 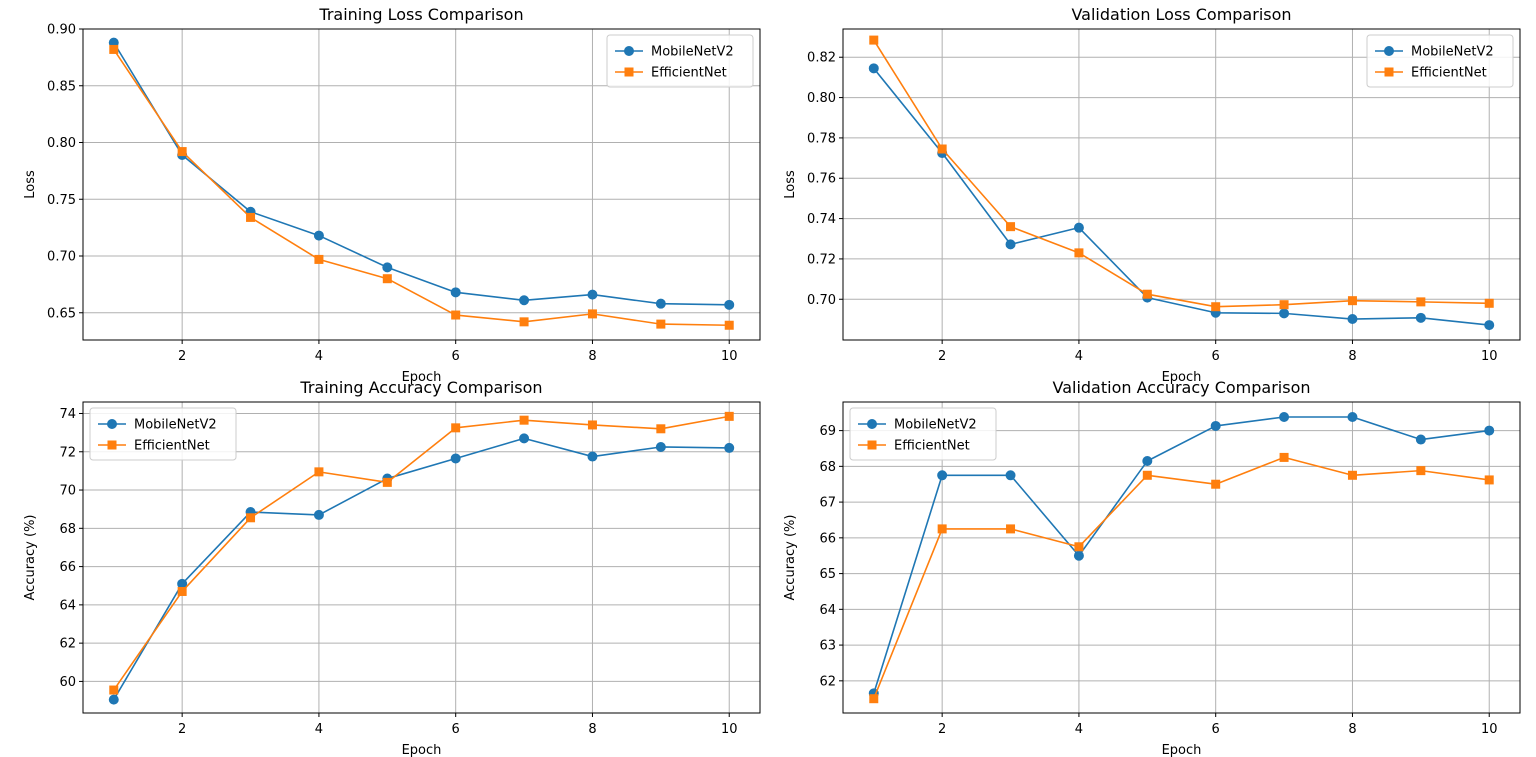 What do you see at coordinates (67, 414) in the screenshot?
I see `y-tick-label: 74` at bounding box center [67, 414].